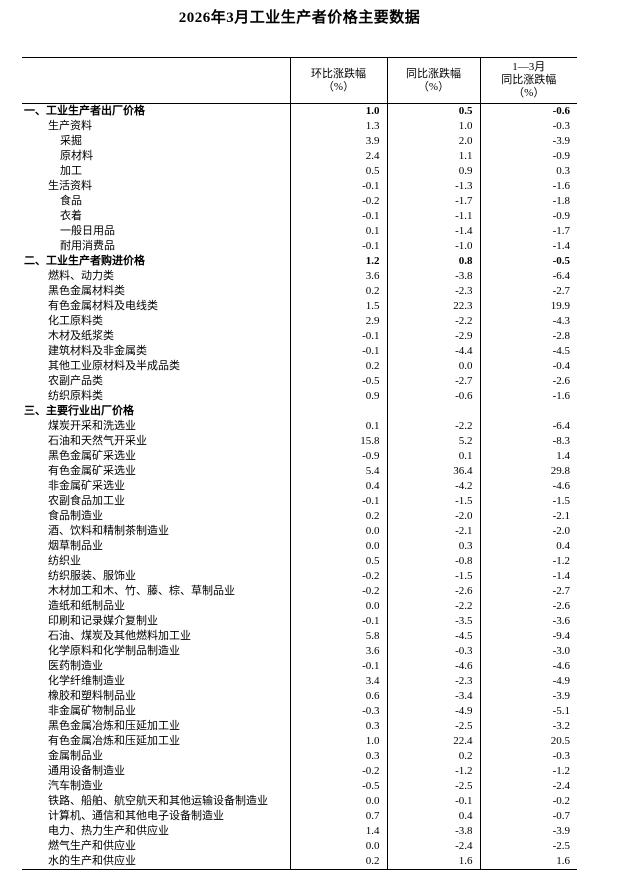 The height and width of the screenshot is (885, 617). What do you see at coordinates (299, 321) in the screenshot?
I see `table-row: 化工原料类 2.9 -2.2 -4.3` at bounding box center [299, 321].